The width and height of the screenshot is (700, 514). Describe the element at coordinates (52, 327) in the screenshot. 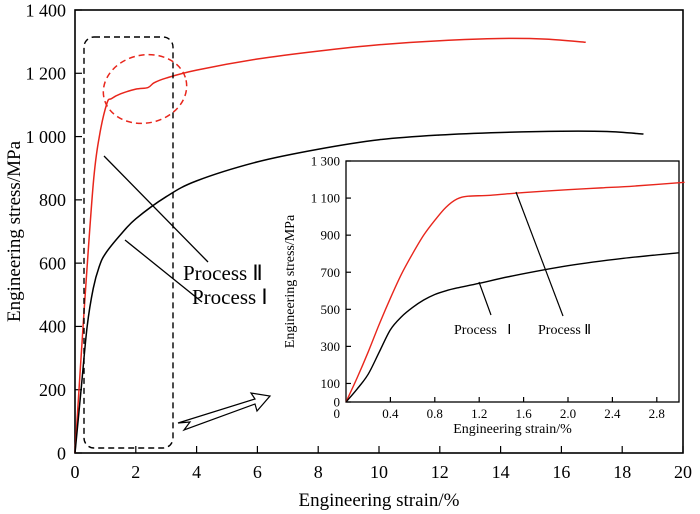

I see `y-tick-label: 400` at that location.